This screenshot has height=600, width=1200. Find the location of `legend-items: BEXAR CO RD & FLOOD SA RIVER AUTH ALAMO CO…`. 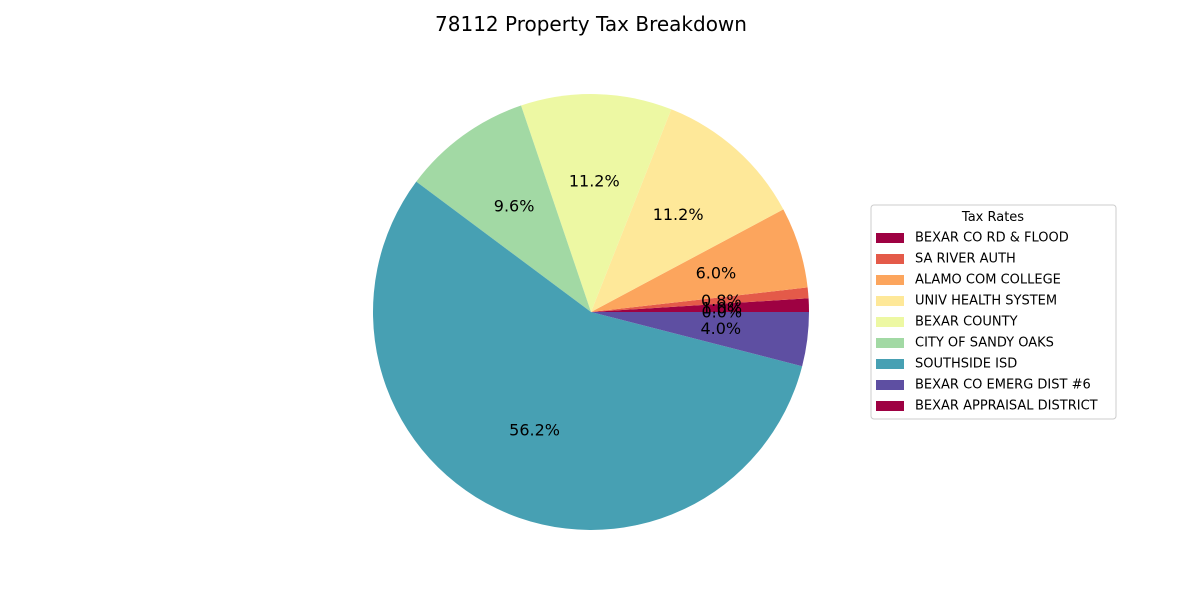

legend-items: BEXAR CO RD & FLOOD SA RIVER AUTH ALAMO CO… is located at coordinates (987, 322).